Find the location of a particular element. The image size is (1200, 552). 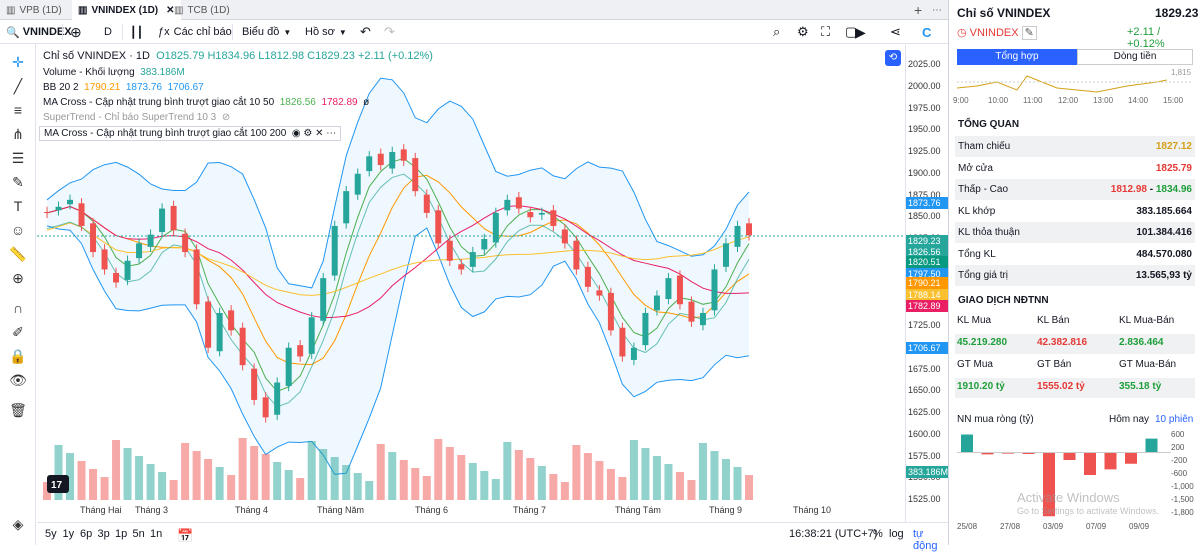

row-value-wrap: 383.185.664 is located at coordinates (1164, 211).